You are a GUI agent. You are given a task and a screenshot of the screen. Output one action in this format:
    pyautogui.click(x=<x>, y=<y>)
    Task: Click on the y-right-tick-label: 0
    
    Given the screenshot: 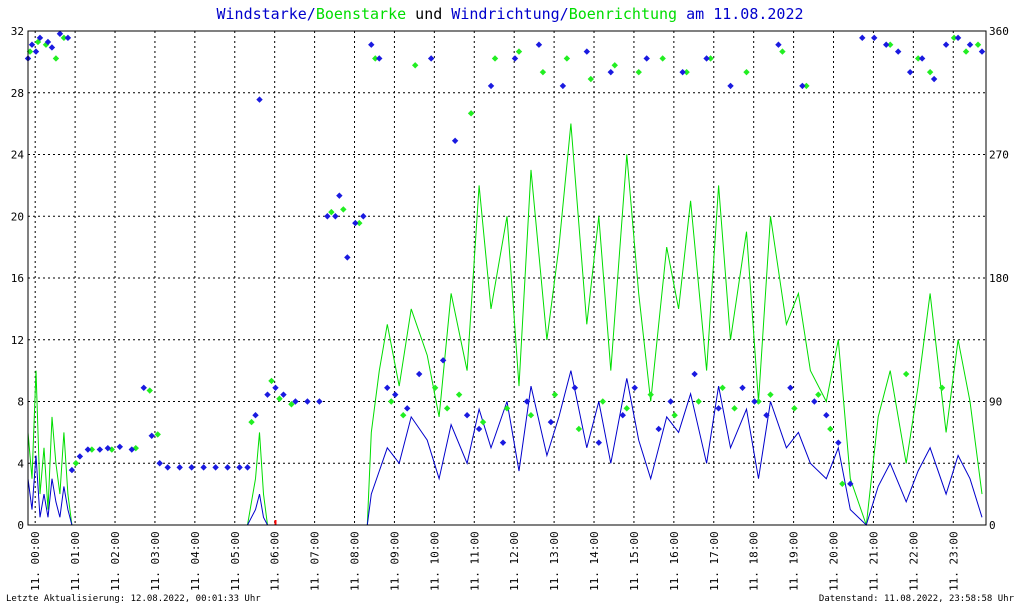 What is the action you would take?
    pyautogui.click(x=992, y=525)
    